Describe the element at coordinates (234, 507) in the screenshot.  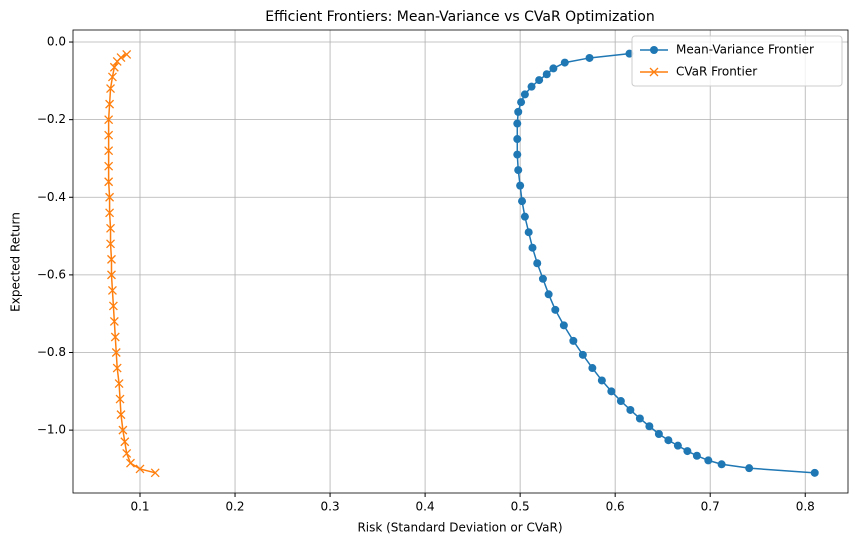
I see `x-tick-label: 0.2` at that location.